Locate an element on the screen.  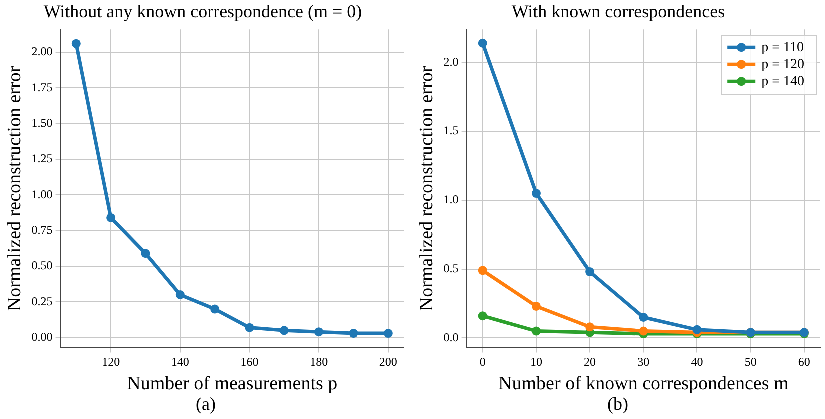
legend-label: p = 110 is located at coordinates (783, 48).